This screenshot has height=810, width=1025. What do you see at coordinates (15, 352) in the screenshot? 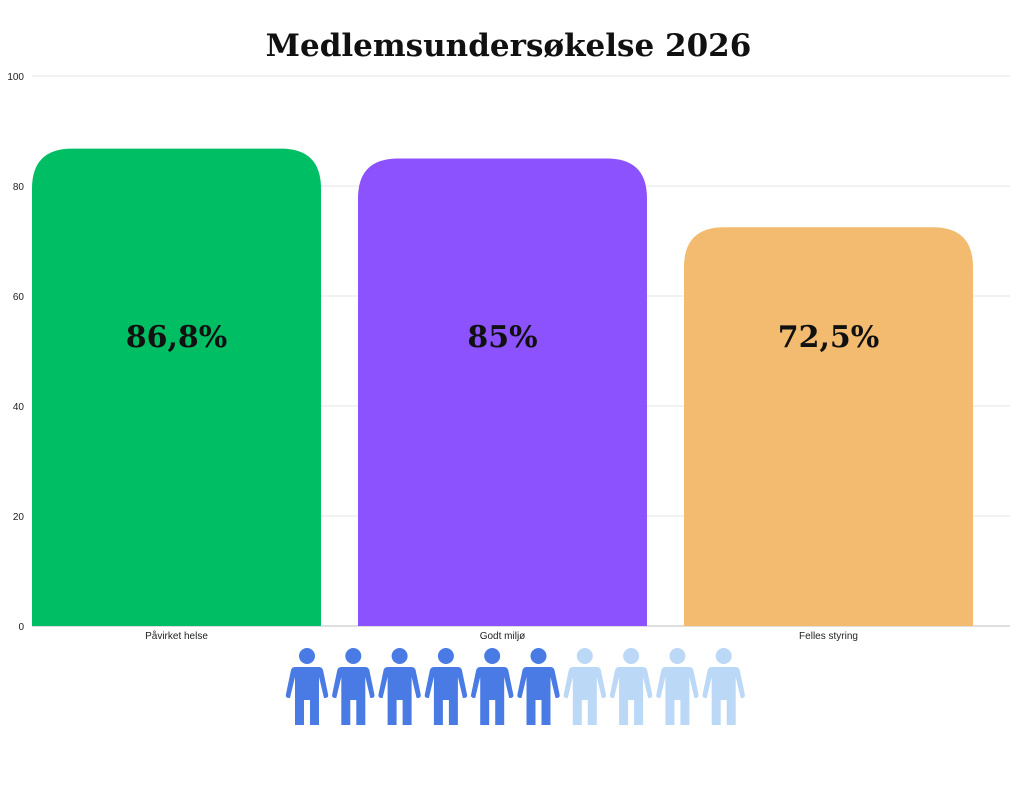
I see `y-axis-ticks: 0 20 40 60 80 100` at bounding box center [15, 352].